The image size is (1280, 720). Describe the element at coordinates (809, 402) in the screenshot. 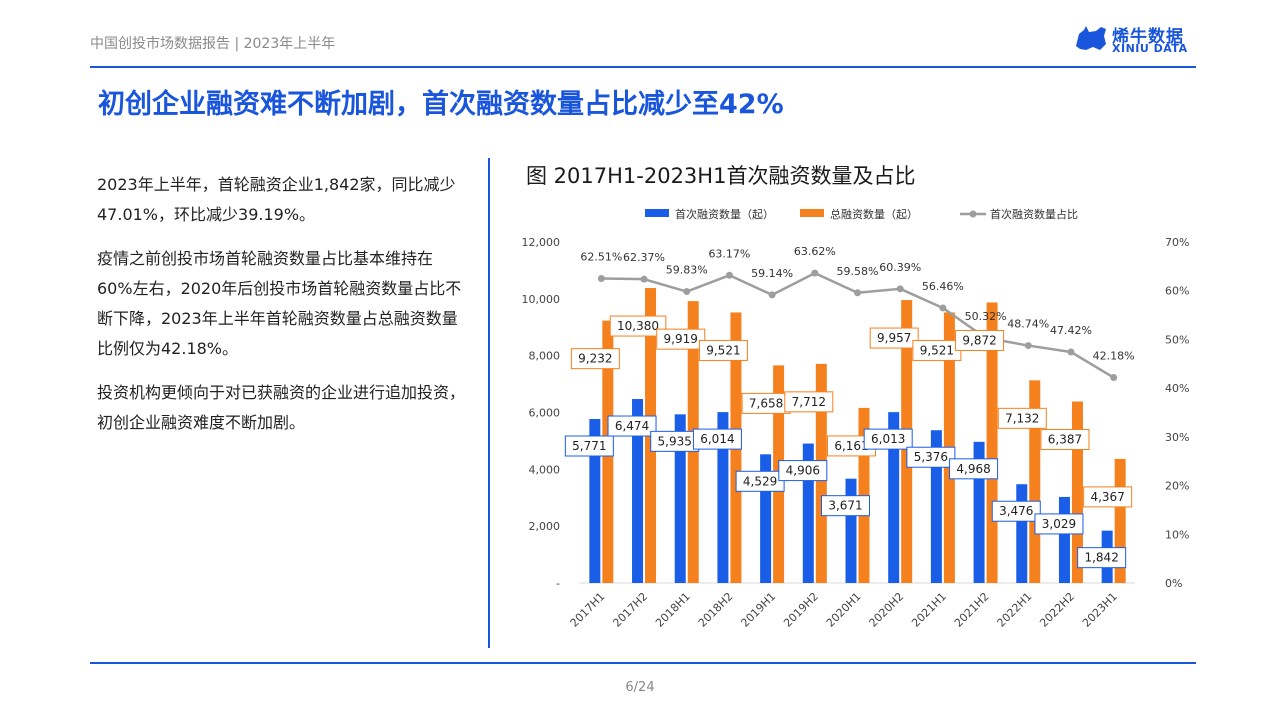

I see `data-label-total: 7,712` at that location.